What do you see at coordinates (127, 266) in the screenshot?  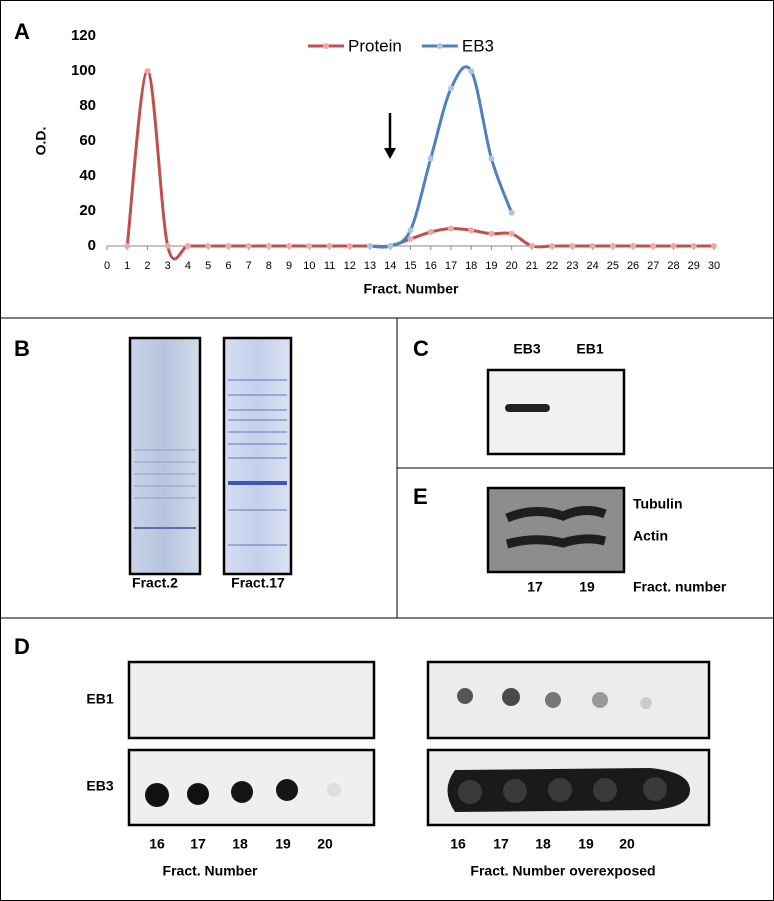 I see `x-tick-label: 1` at bounding box center [127, 266].